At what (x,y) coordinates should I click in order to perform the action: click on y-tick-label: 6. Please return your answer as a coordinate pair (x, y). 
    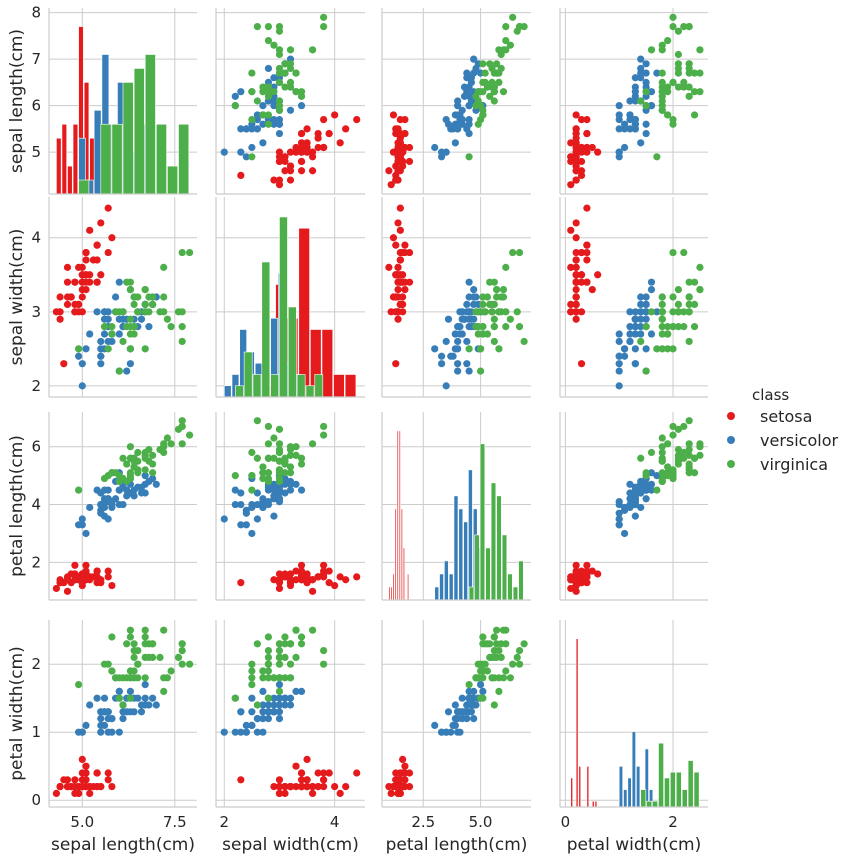
    Looking at the image, I should click on (36, 106).